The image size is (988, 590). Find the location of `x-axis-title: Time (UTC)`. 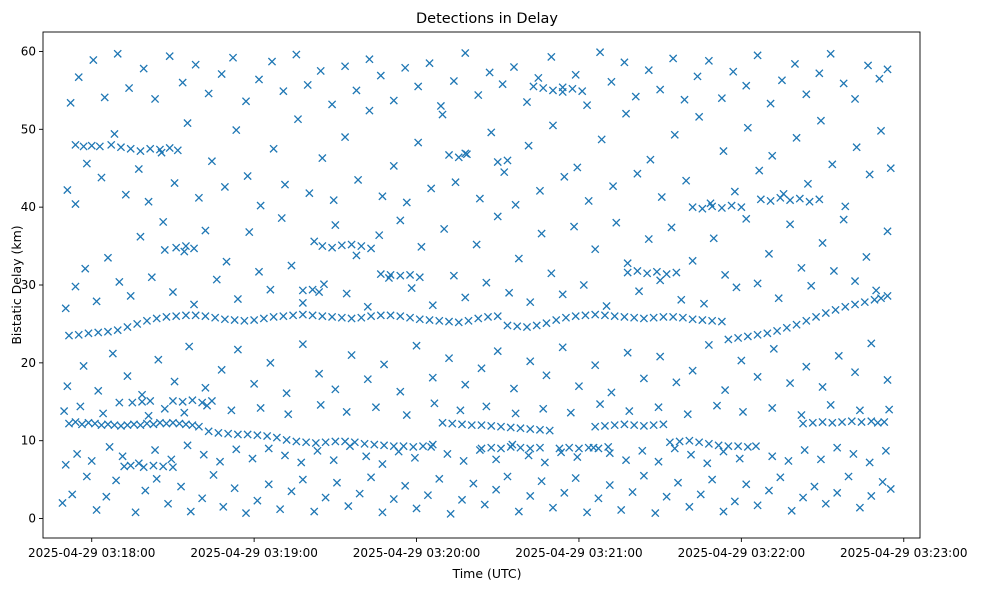

x-axis-title: Time (UTC) is located at coordinates (486, 573).